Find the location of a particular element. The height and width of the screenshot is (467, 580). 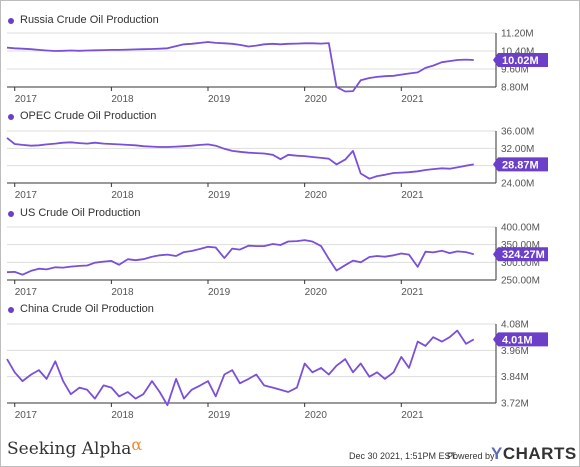

last-value-badge-opec is located at coordinates (520, 164).